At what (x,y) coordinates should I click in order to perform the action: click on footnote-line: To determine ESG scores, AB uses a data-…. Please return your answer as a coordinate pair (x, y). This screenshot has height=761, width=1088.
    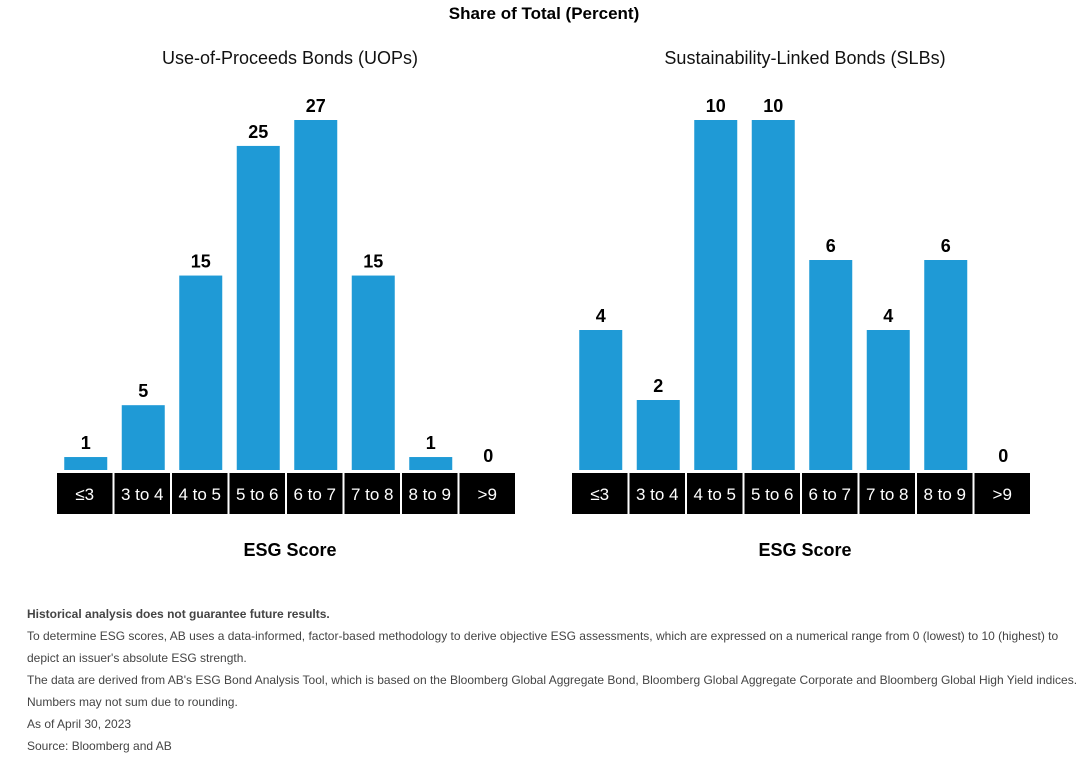
    Looking at the image, I should click on (543, 636).